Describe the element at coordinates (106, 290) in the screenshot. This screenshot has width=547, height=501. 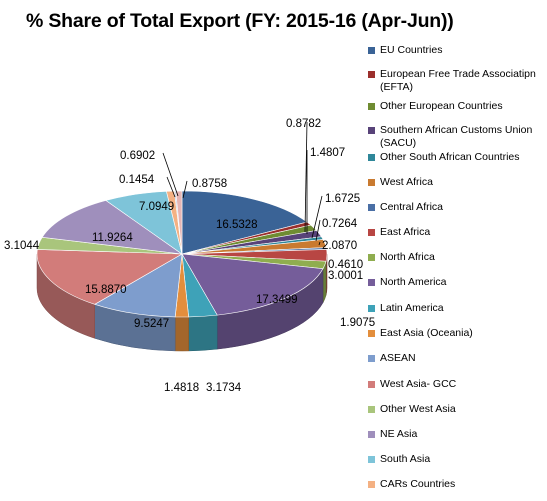
I see `data-label: 15.8870` at that location.